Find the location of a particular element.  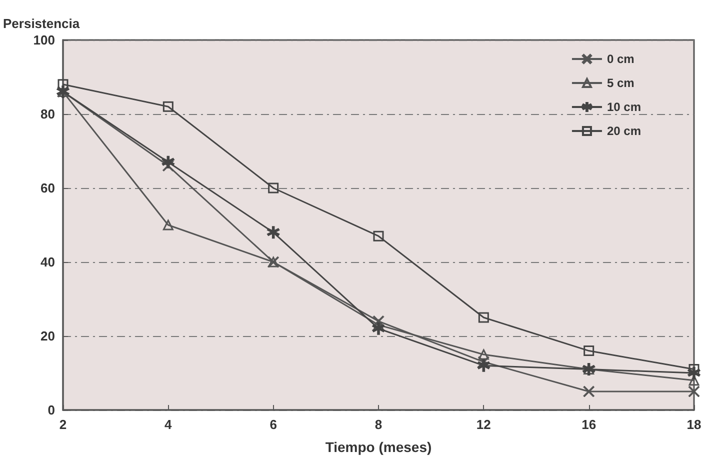

y-tick-label: 0 is located at coordinates (51, 410).